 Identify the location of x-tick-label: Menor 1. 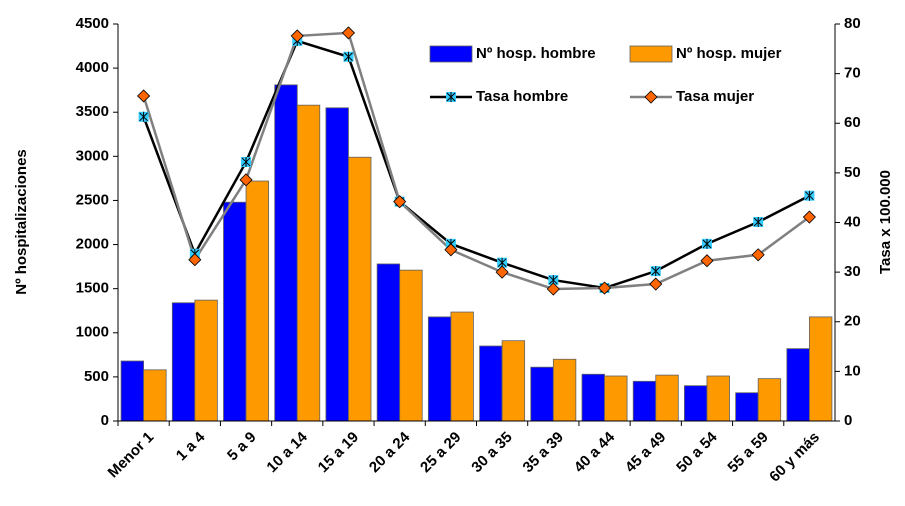
(131, 455).